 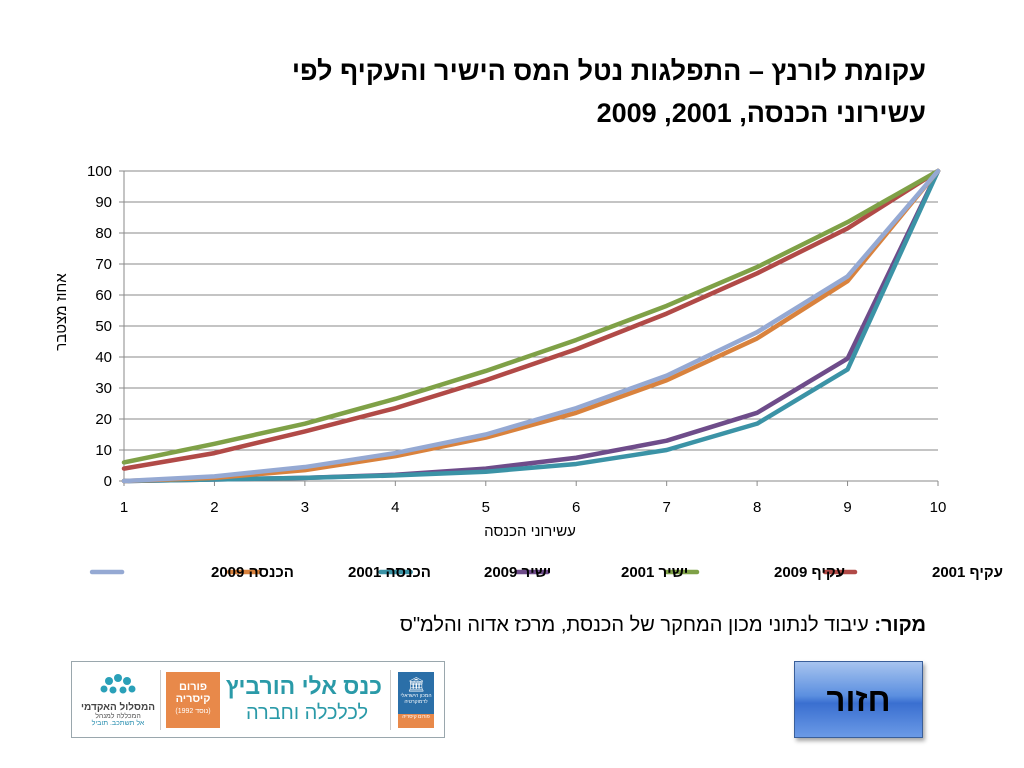 I want to click on legend-label-6: הכנסה 2009, so click(x=252, y=572).